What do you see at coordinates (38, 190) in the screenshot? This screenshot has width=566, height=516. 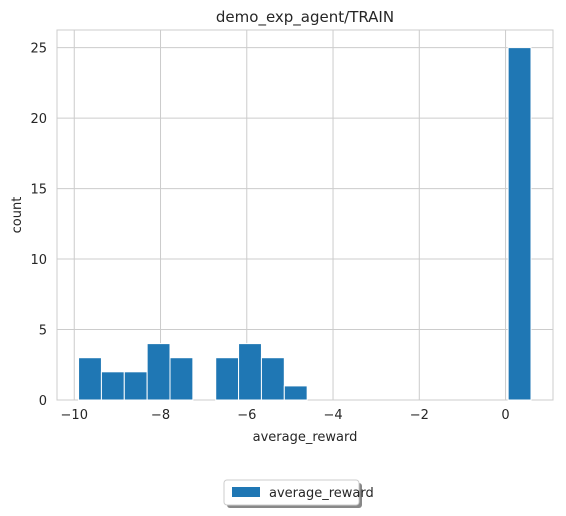 I see `y-tick-label: 15` at bounding box center [38, 190].